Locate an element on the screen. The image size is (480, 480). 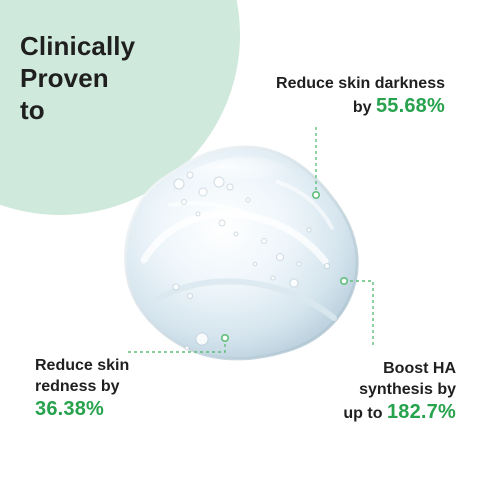
headline-line-3: to is located at coordinates (32, 110).